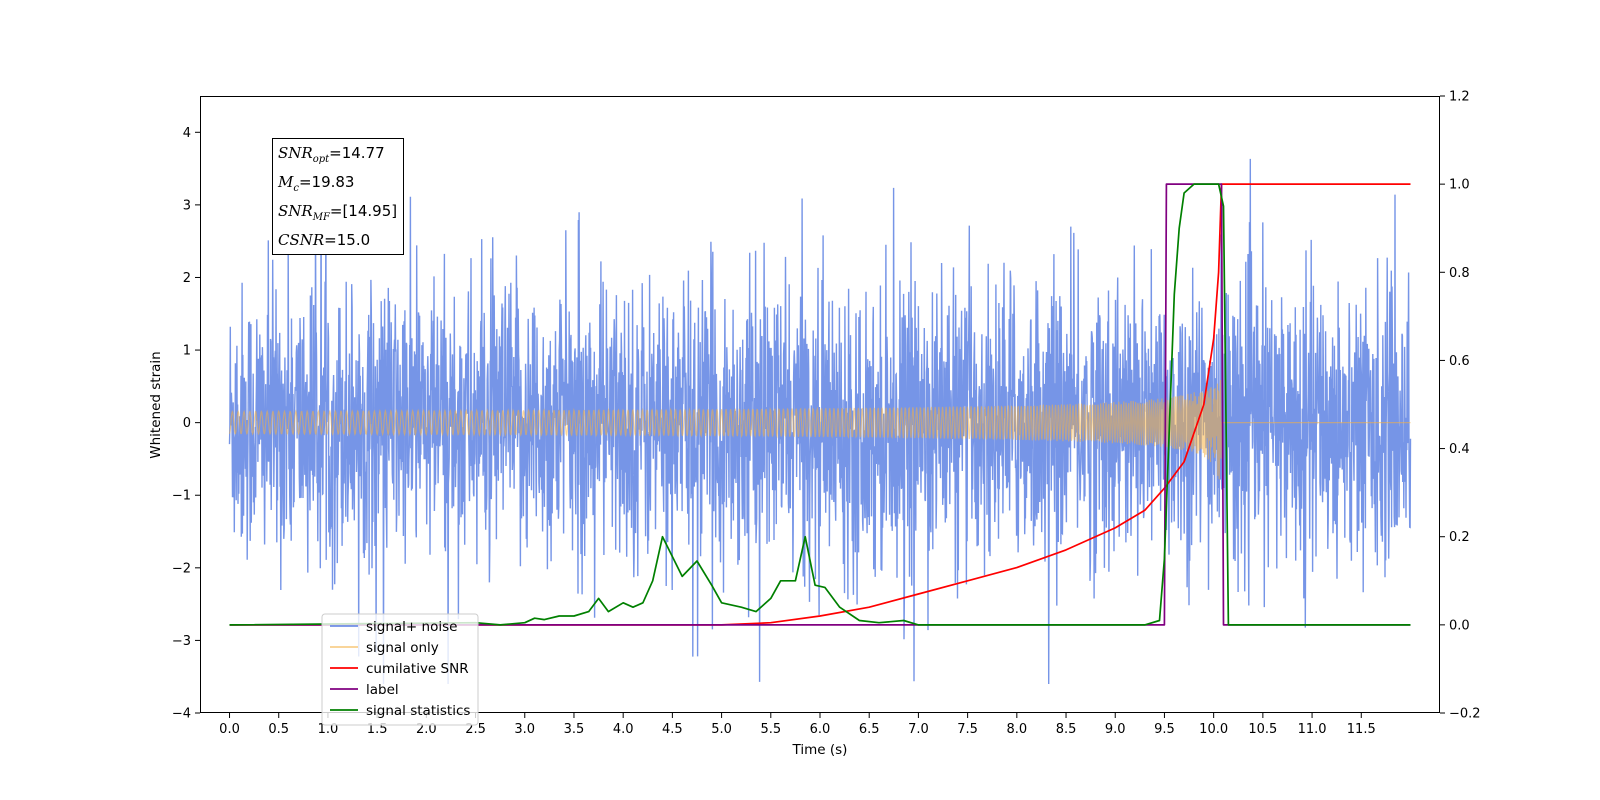  Describe the element at coordinates (187, 351) in the screenshot. I see `y-tick-label: 1` at that location.